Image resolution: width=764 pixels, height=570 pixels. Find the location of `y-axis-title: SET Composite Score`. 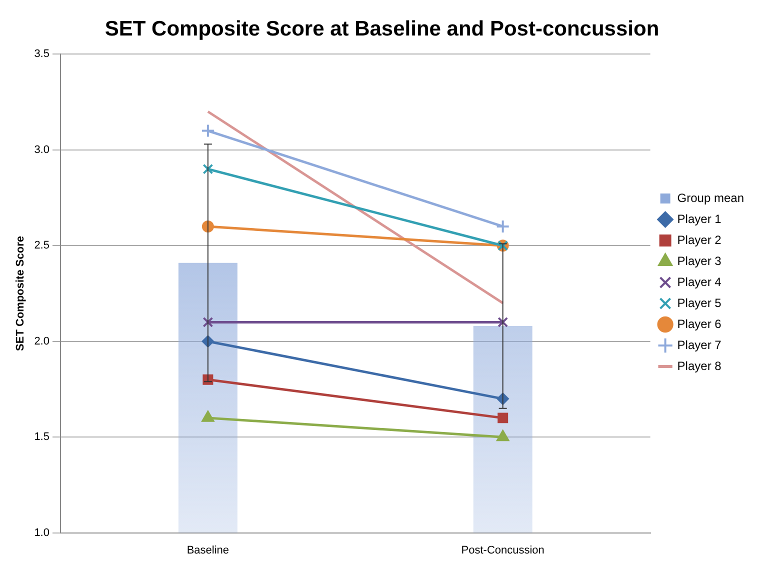

y-axis-title: SET Composite Score is located at coordinates (20, 293).